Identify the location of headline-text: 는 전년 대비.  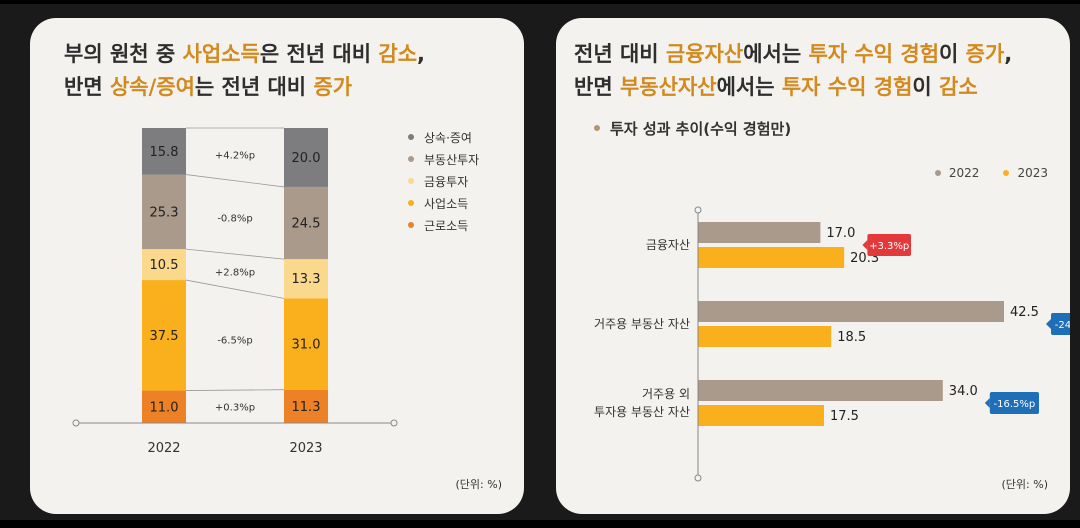
(254, 87).